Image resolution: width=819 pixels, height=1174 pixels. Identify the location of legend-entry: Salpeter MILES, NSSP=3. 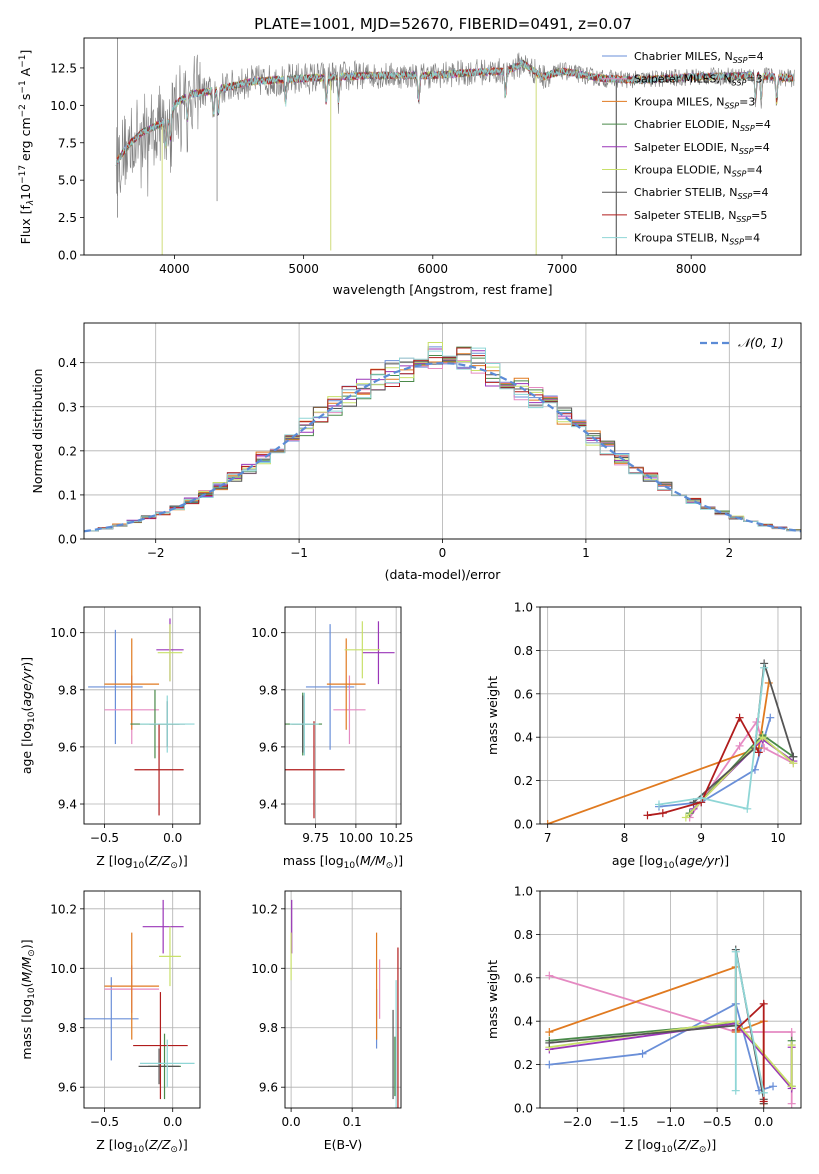
(698, 80).